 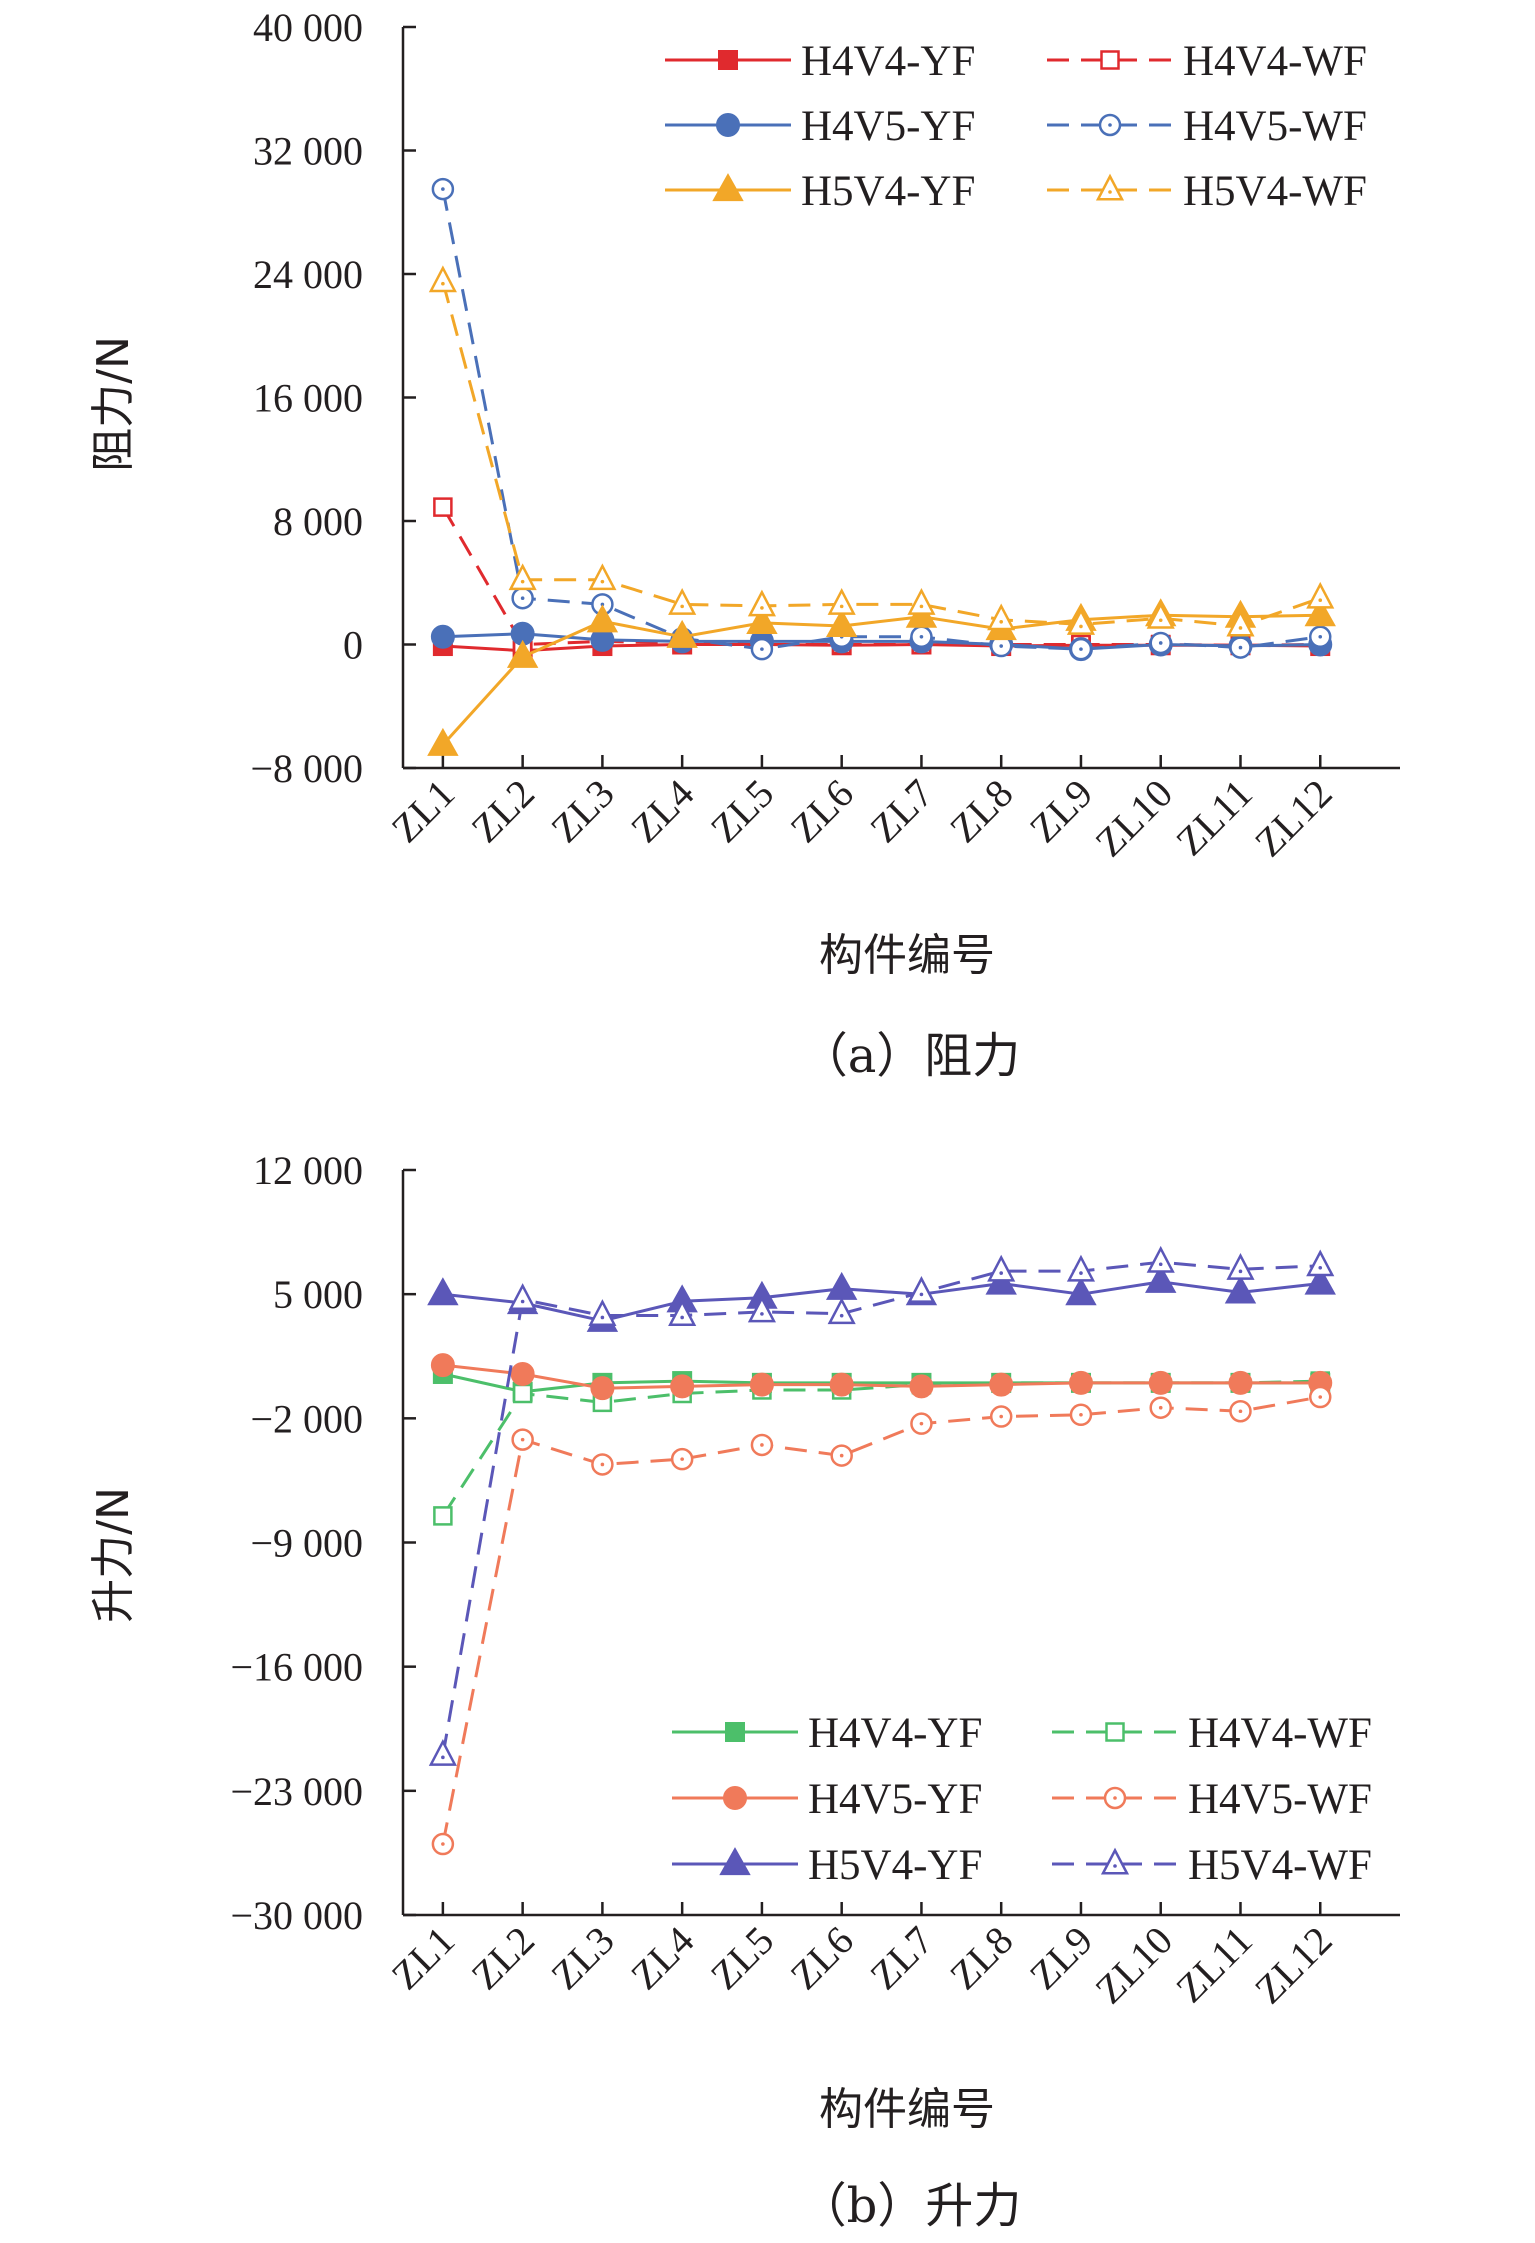 What do you see at coordinates (901, 1958) in the screenshot?
I see `lift-x-tick-label: ZL7` at bounding box center [901, 1958].